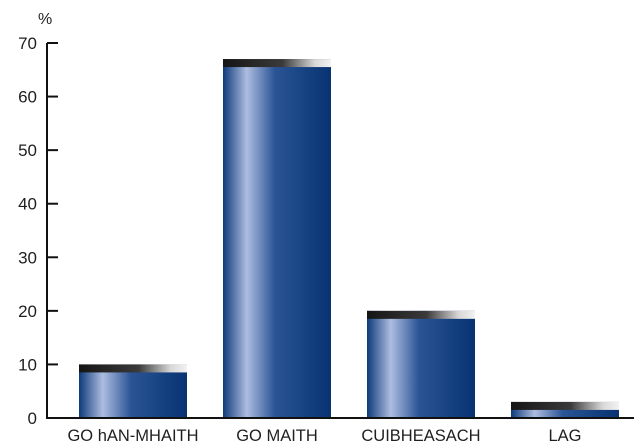  What do you see at coordinates (27, 257) in the screenshot?
I see `y-tick-label: 30` at bounding box center [27, 257].